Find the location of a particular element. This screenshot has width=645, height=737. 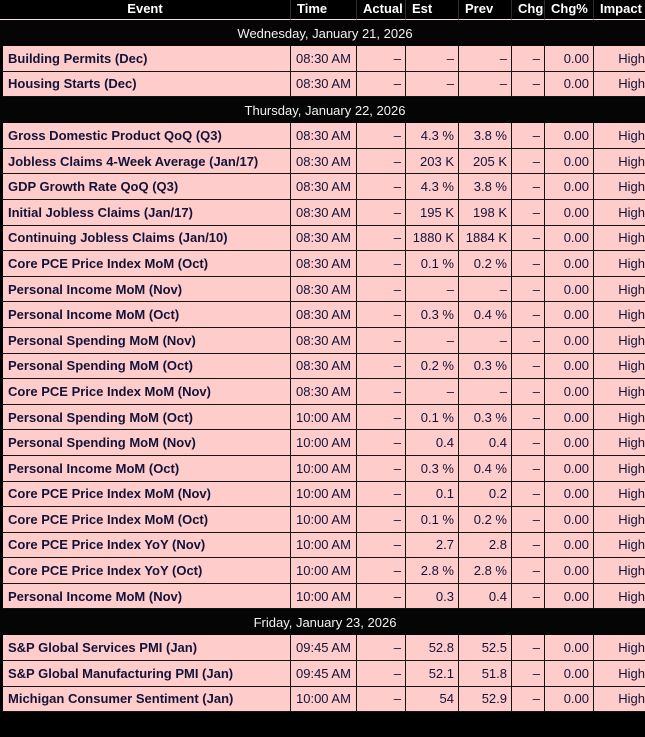

est-cell: 2.7 is located at coordinates (432, 545).